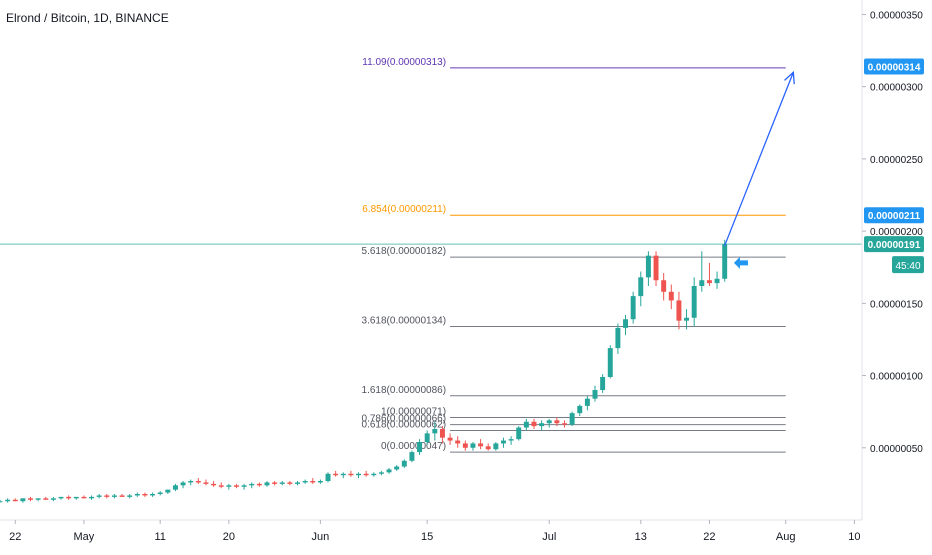 This screenshot has width=932, height=555. What do you see at coordinates (159, 537) in the screenshot?
I see `x-tick-label: 11` at bounding box center [159, 537].